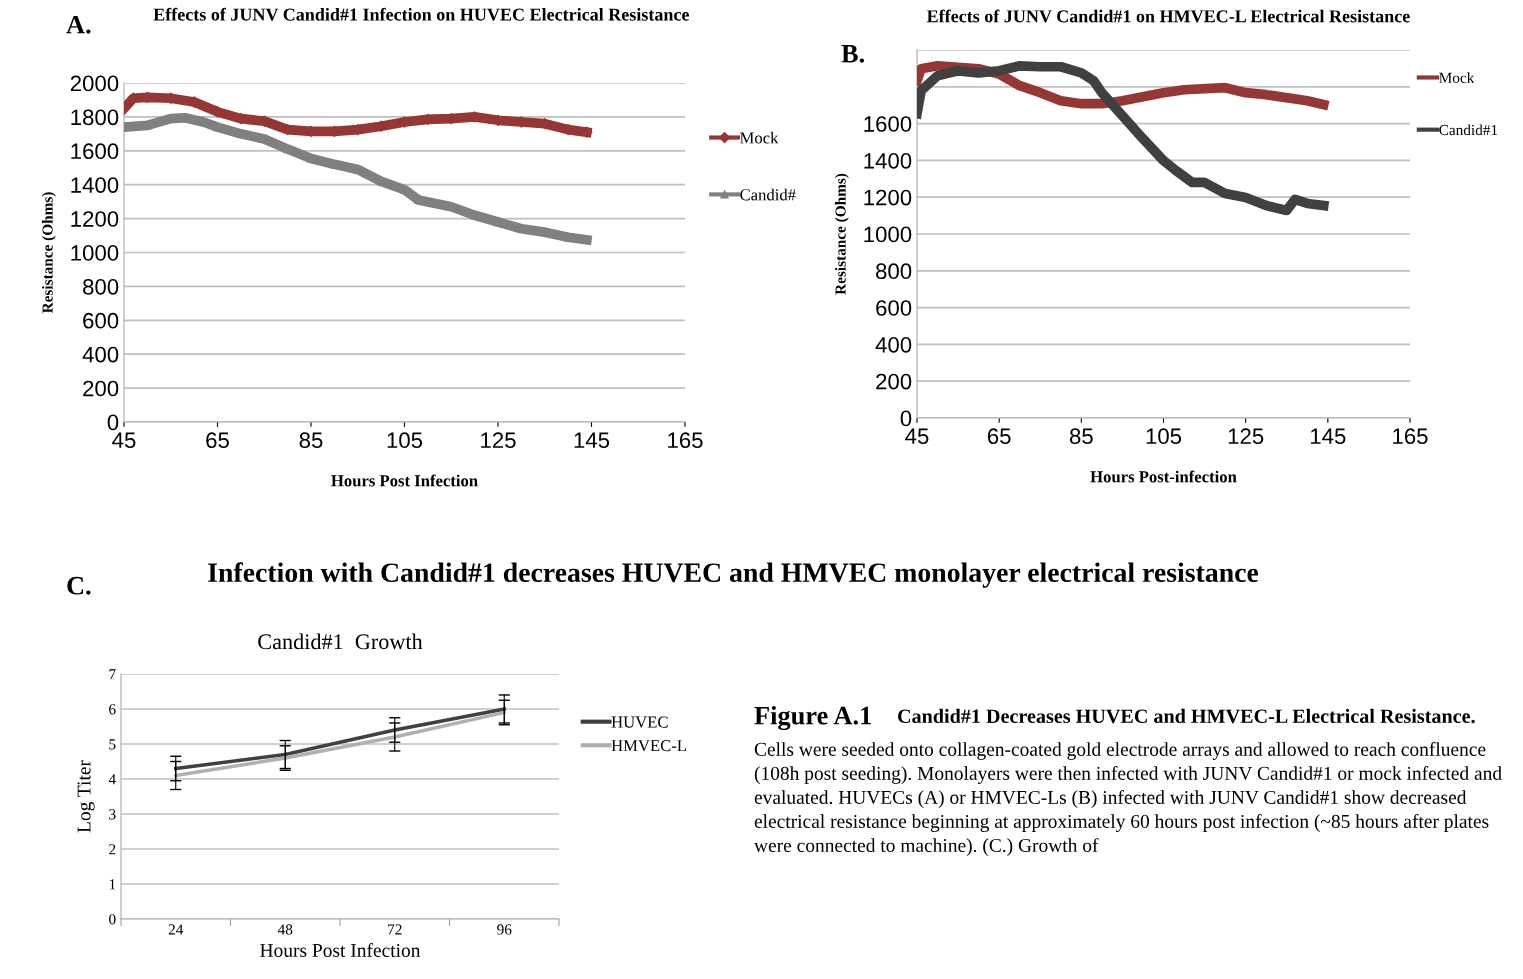 The image size is (1523, 979). What do you see at coordinates (1186, 716) in the screenshot?
I see `text: Candid#1 Decreases HUVEC and HMVEC-L Electrical Resistance.` at bounding box center [1186, 716].